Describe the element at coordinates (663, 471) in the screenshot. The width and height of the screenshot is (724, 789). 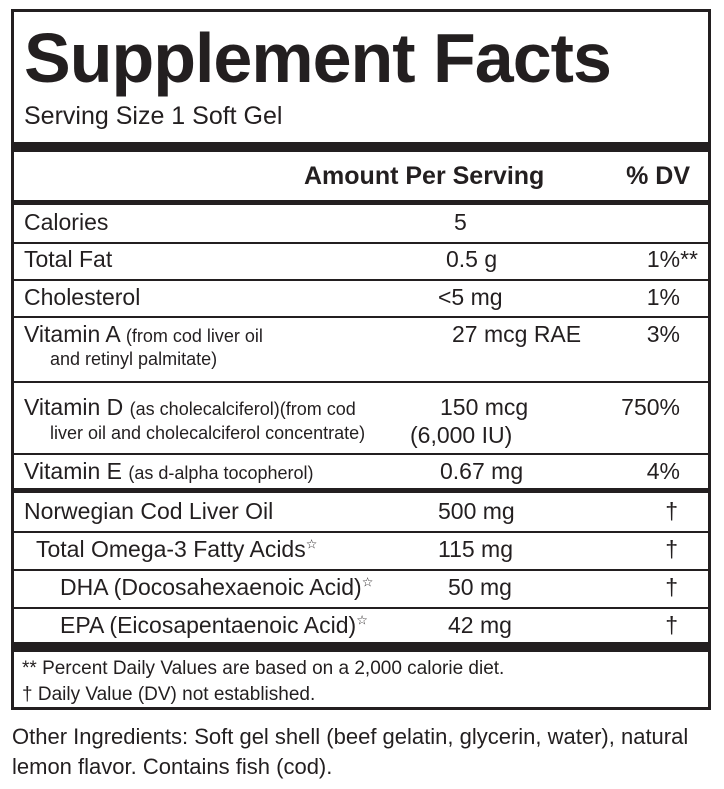
I see `nutrient-dv: 4%` at that location.